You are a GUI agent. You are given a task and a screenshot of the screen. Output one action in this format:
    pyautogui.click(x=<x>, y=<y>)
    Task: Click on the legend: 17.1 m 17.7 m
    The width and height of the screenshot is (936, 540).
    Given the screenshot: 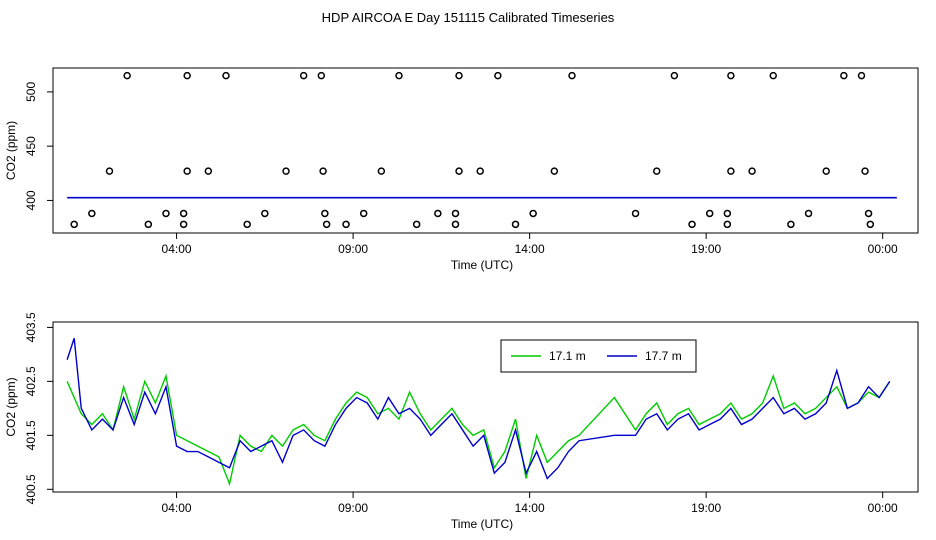 What is the action you would take?
    pyautogui.click(x=598, y=356)
    